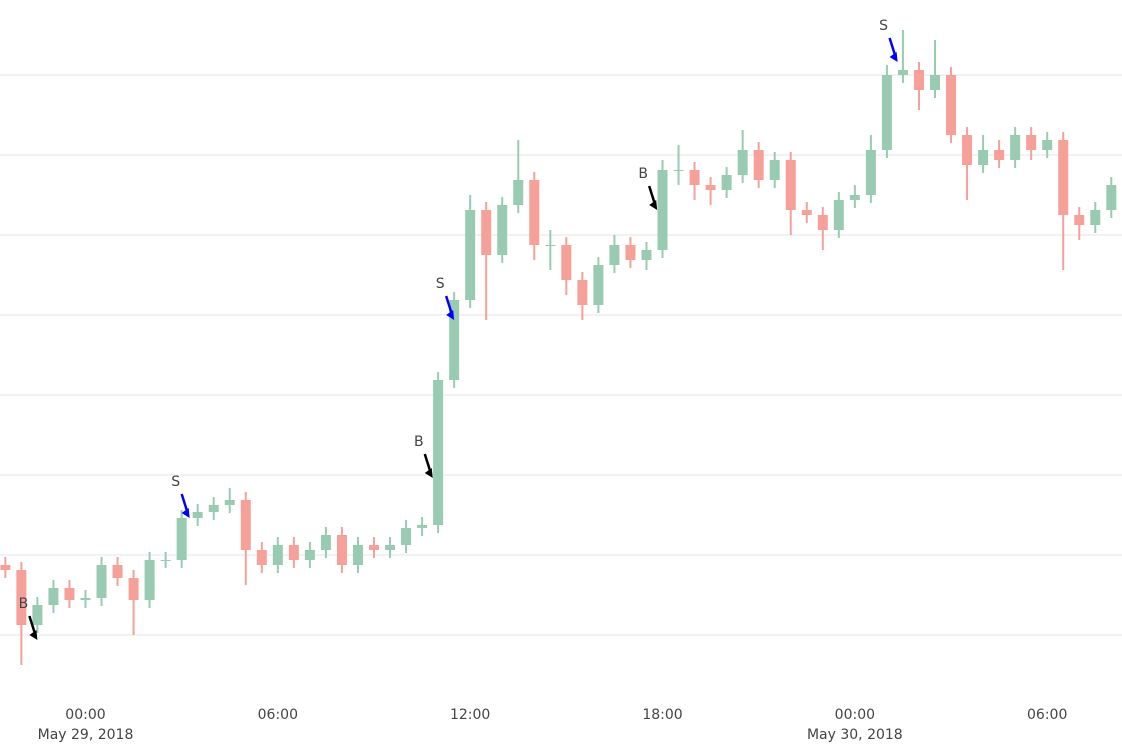  What do you see at coordinates (662, 715) in the screenshot?
I see `x-tick-label: 18:00` at bounding box center [662, 715].